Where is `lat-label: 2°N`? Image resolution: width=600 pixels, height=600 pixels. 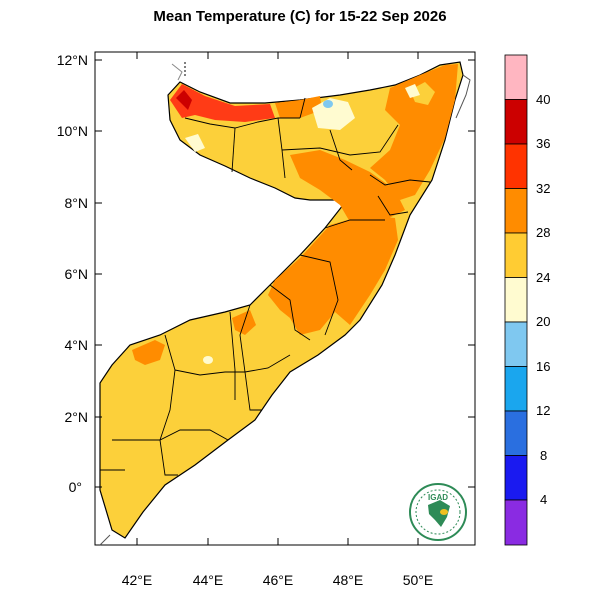 lat-label: 2°N is located at coordinates (77, 417).